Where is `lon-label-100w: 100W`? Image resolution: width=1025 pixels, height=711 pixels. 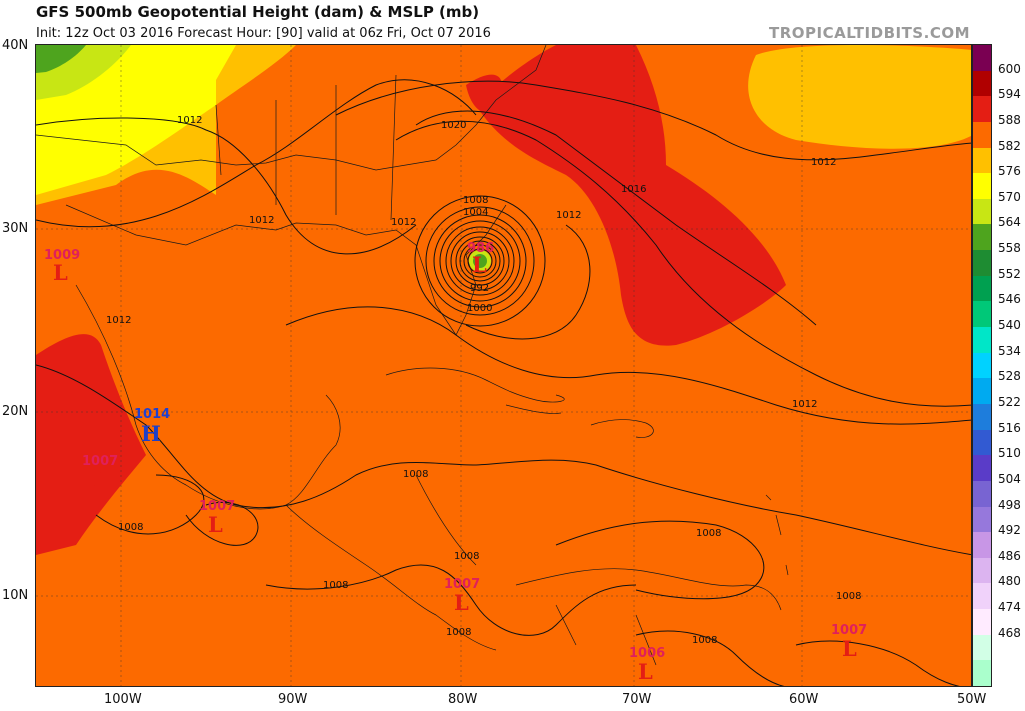 lon-label-100w: 100W is located at coordinates (123, 699).